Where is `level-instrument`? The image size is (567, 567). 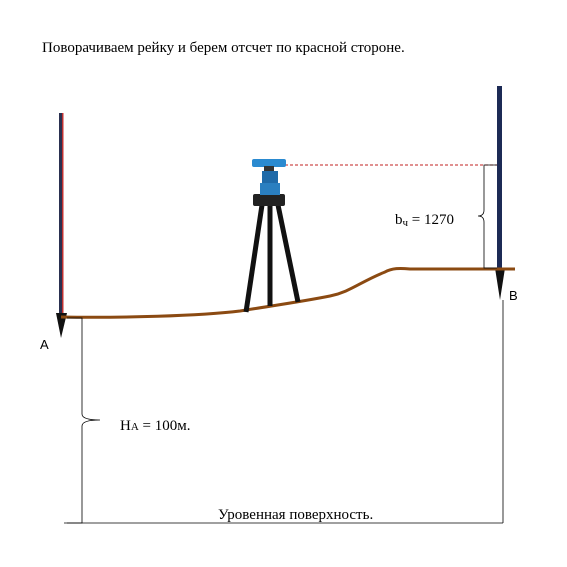 level-instrument is located at coordinates (272, 236).